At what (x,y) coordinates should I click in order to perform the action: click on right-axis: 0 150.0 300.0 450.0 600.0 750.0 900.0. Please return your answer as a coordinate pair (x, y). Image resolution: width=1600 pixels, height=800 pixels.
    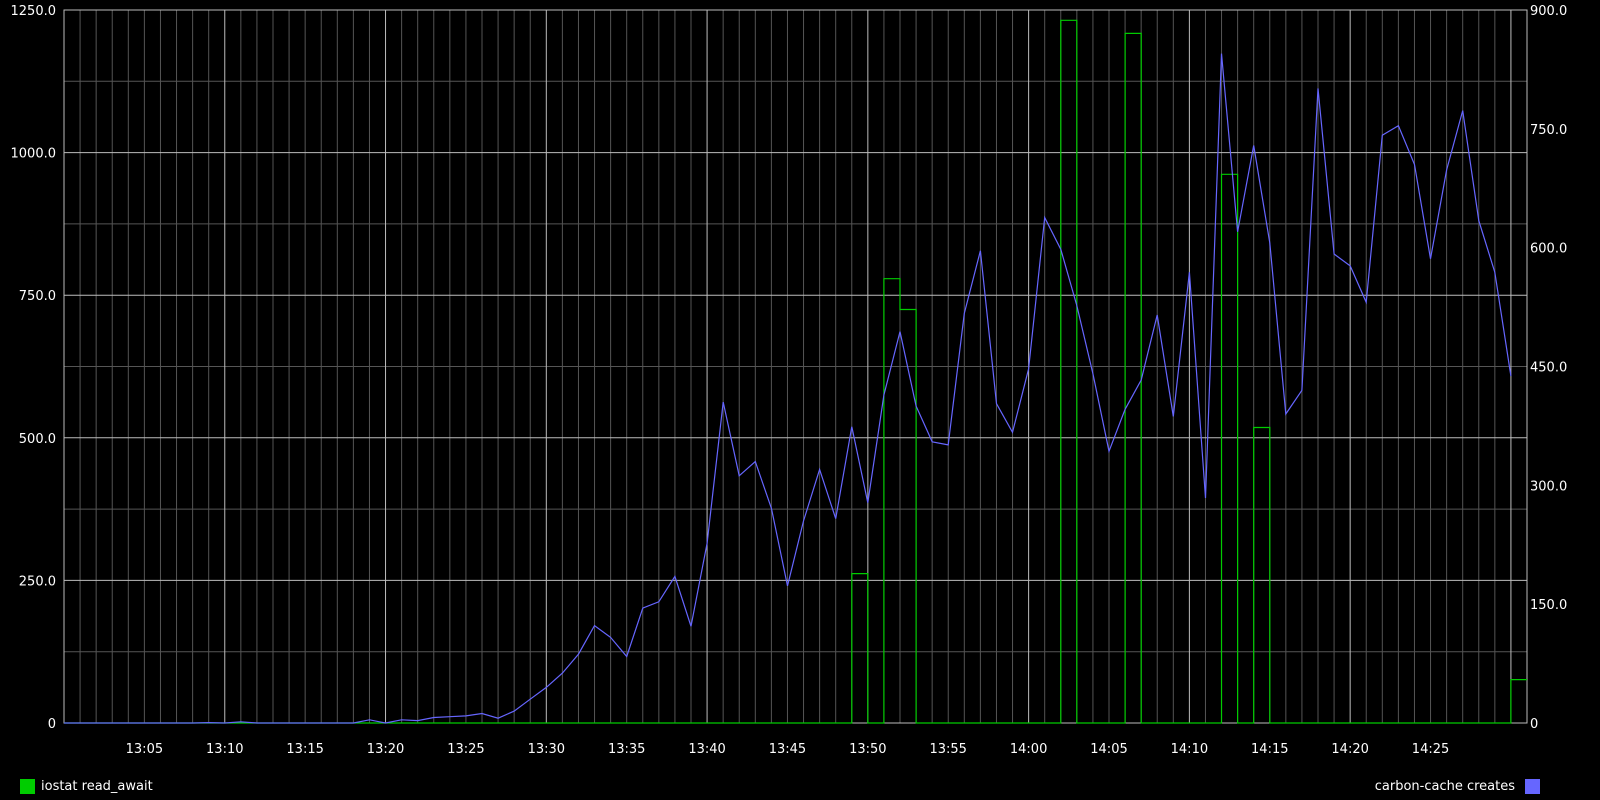
    Looking at the image, I should click on (1548, 368).